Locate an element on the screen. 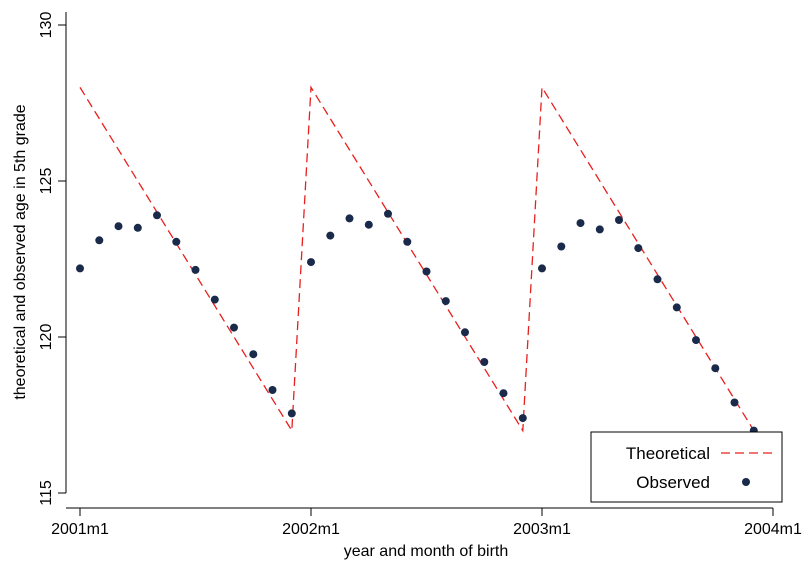 The width and height of the screenshot is (811, 566). x-axis-title: year and month of birth is located at coordinates (426, 551).